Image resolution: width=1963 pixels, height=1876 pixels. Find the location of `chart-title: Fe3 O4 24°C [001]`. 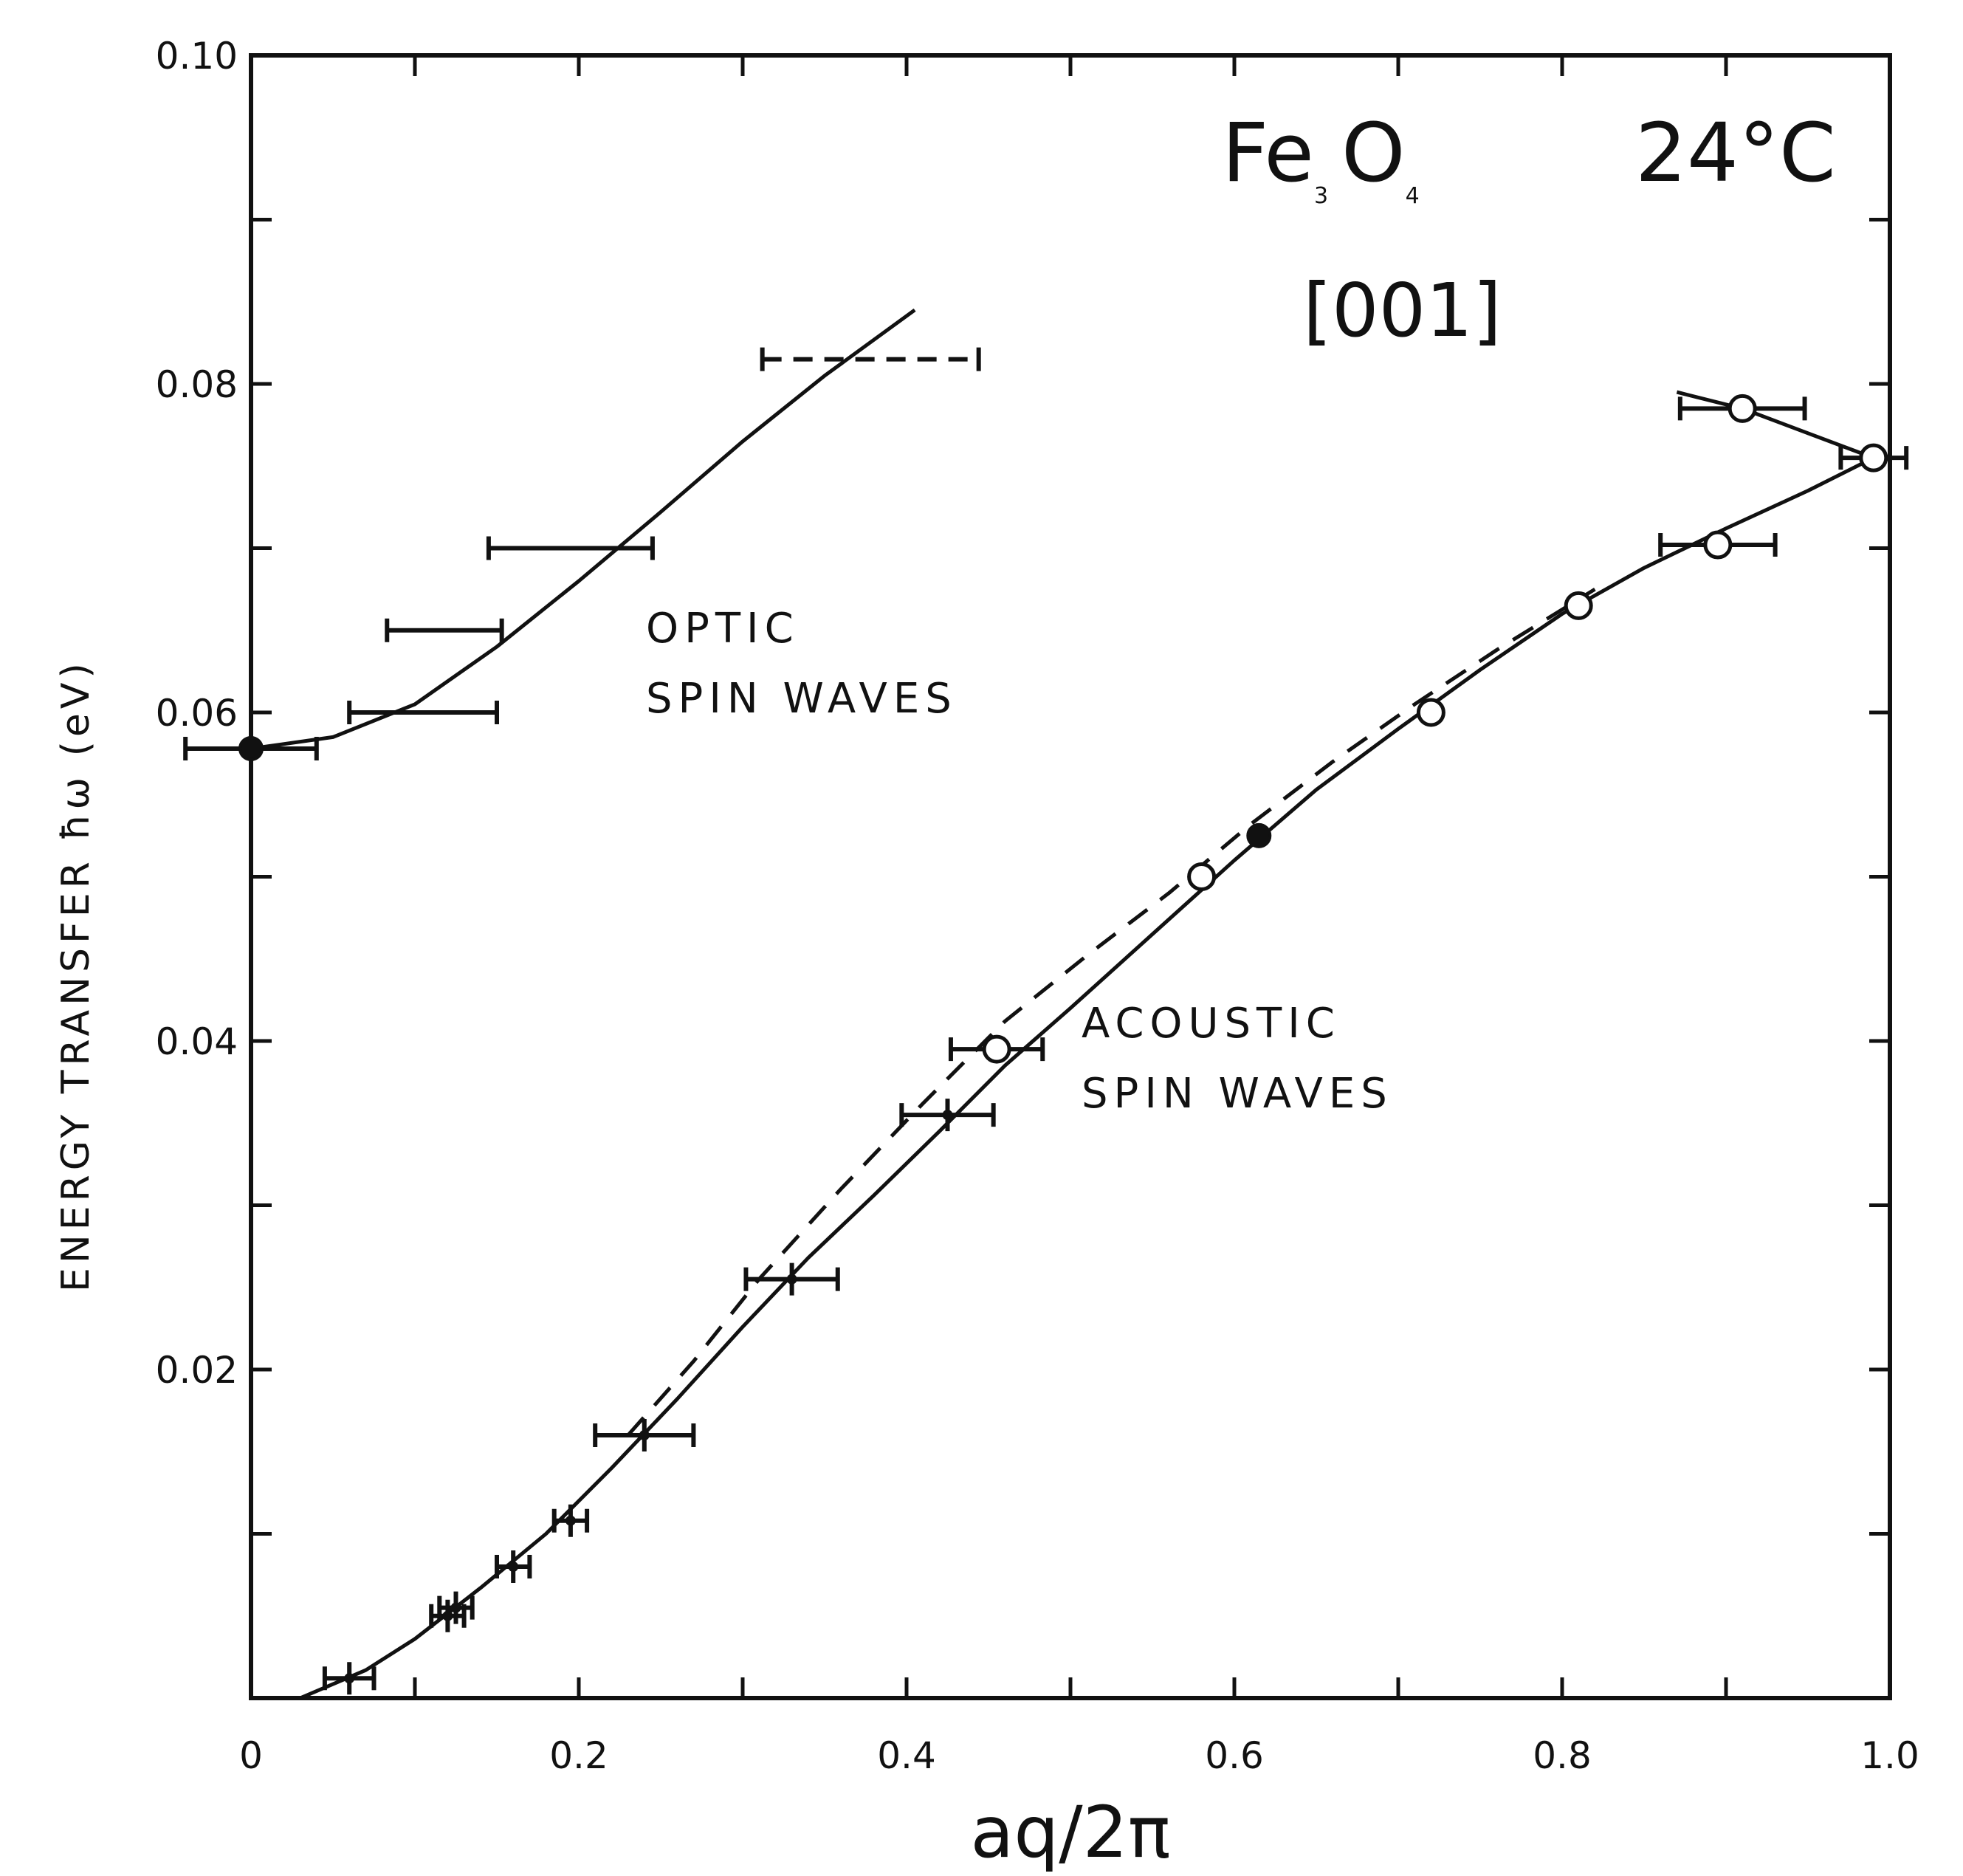

chart-title: Fe3 O4 24°C [001] is located at coordinates (1529, 230).